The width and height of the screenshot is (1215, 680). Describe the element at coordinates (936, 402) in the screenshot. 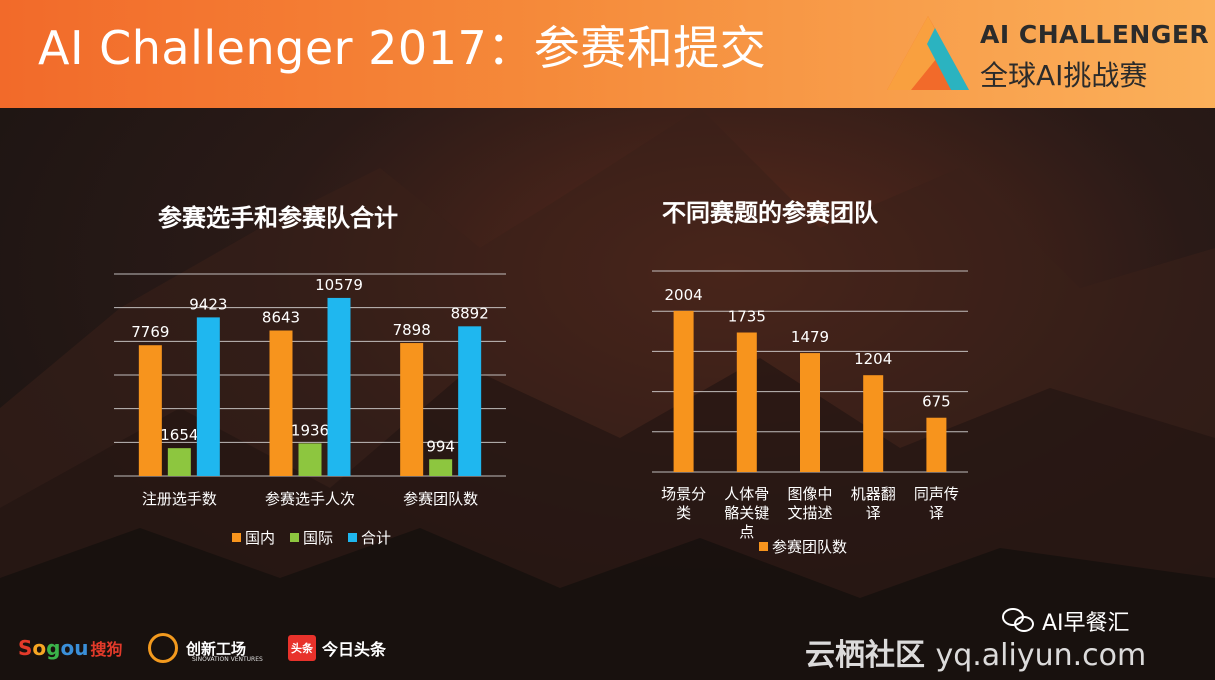

I see `data-label: 675` at that location.